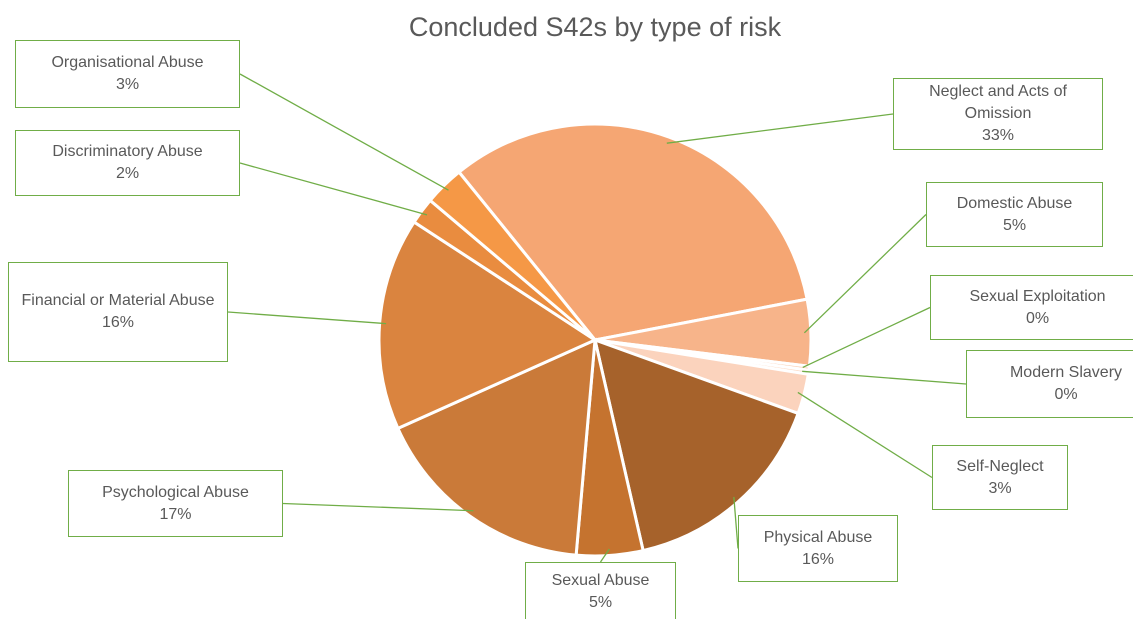 The height and width of the screenshot is (619, 1133). What do you see at coordinates (1037, 296) in the screenshot?
I see `category-label: Sexual Exploitation` at bounding box center [1037, 296].